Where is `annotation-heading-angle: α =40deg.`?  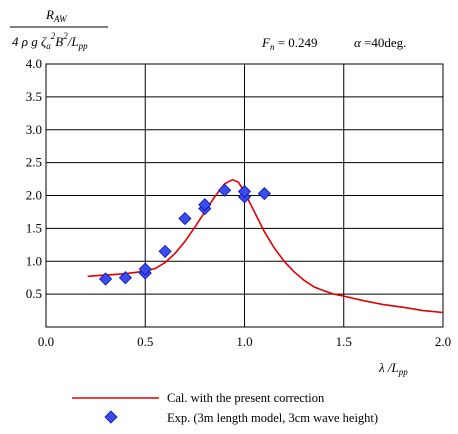 annotation-heading-angle: α =40deg. is located at coordinates (380, 42).